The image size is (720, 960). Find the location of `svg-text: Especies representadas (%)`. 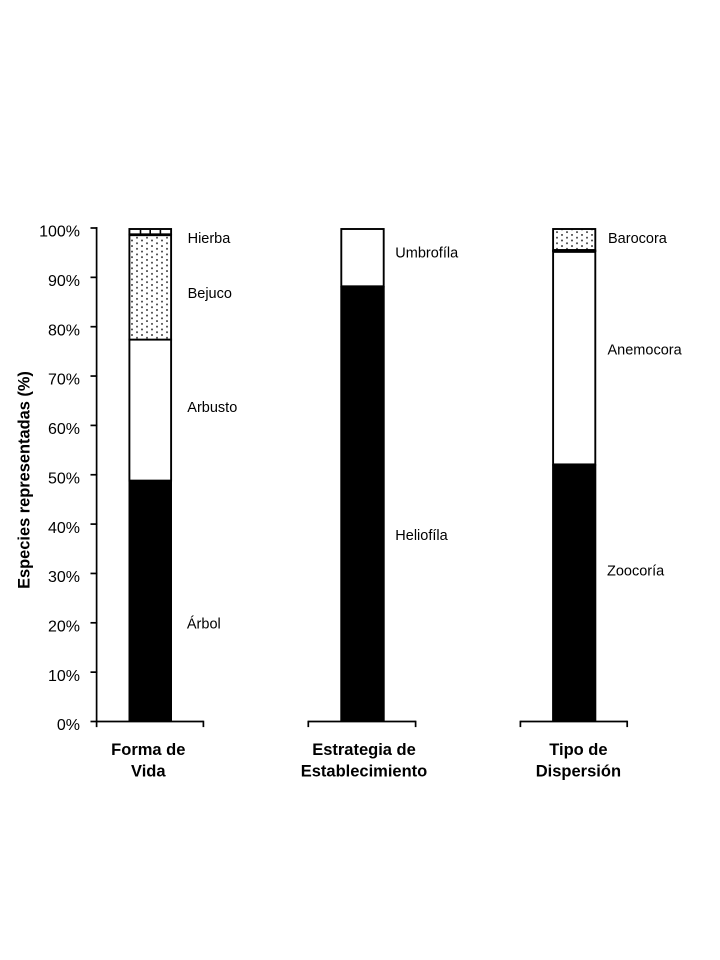

svg-text: Especies representadas (%) is located at coordinates (25, 480).